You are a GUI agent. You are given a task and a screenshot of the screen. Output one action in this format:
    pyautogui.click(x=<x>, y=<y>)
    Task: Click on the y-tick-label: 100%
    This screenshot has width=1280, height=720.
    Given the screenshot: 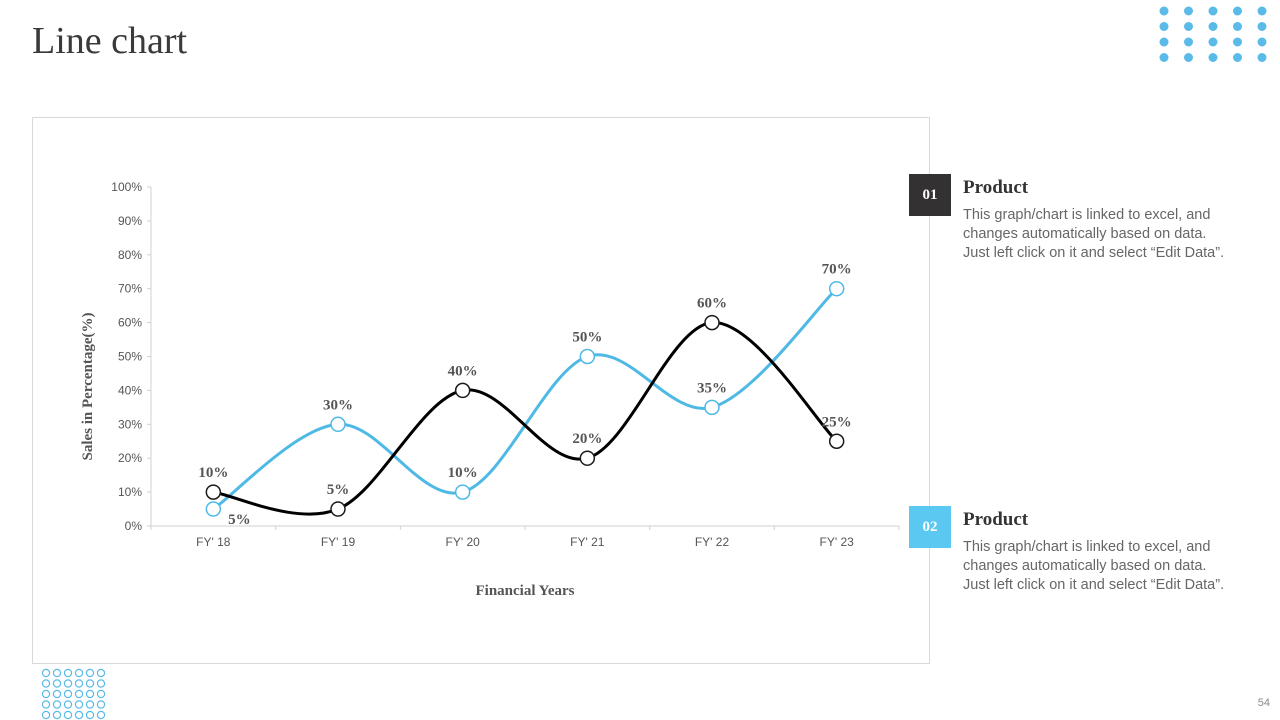 What is the action you would take?
    pyautogui.click(x=126, y=187)
    